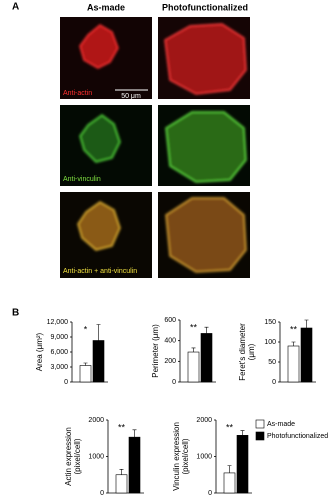  What do you see at coordinates (82, 179) in the screenshot?
I see `row-label: Anti-vinculin` at bounding box center [82, 179].